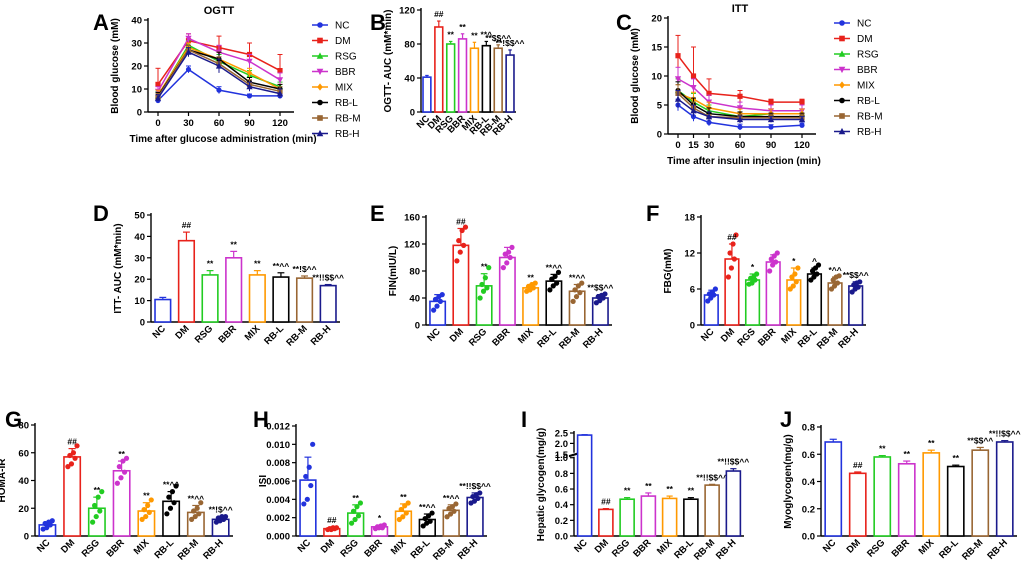 Image resolution: width=1024 pixels, height=576 pixels. Describe the element at coordinates (345, 72) in the screenshot. I see `legend-label: BBR` at that location.